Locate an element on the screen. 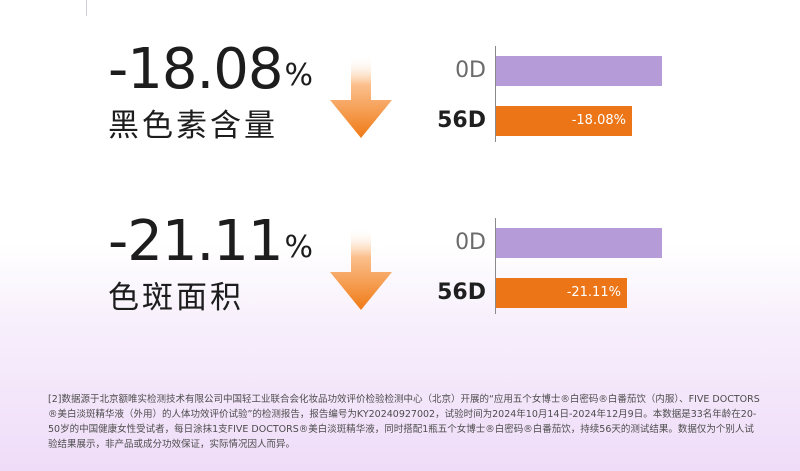 The image size is (800, 471). bar-chart: 0D 56D -21.11% is located at coordinates (570, 273).